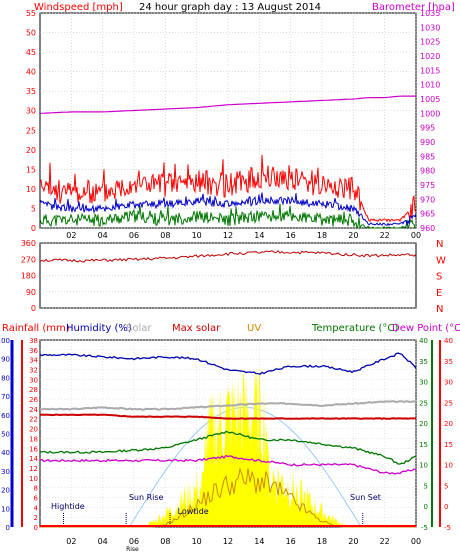 The width and height of the screenshot is (460, 555). What do you see at coordinates (8, 528) in the screenshot?
I see `humidity-tick-label: 0` at bounding box center [8, 528].